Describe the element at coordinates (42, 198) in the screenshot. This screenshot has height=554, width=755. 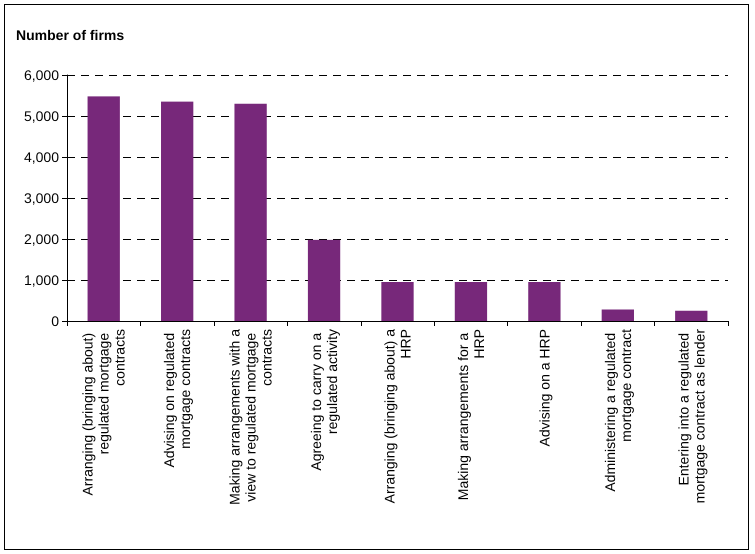
I see `y-tick-label: 3,000` at that location.